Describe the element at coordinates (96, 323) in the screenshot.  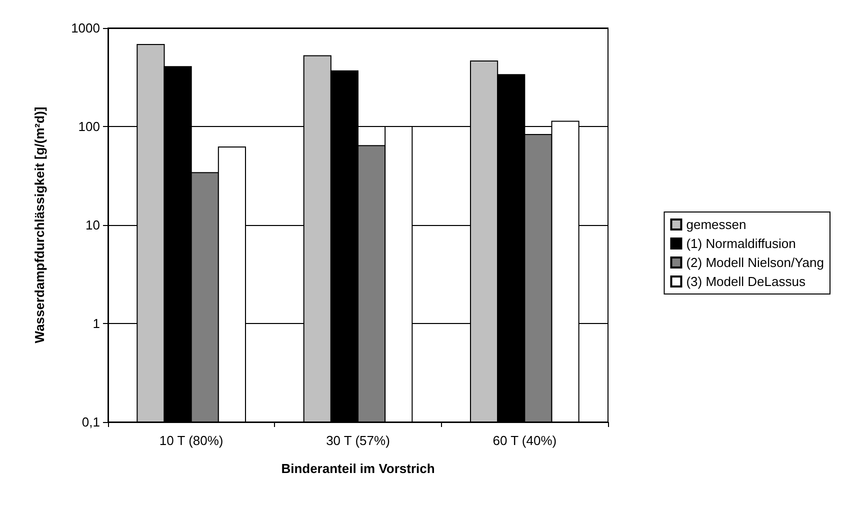
I see `y-tick-label: 1` at that location.